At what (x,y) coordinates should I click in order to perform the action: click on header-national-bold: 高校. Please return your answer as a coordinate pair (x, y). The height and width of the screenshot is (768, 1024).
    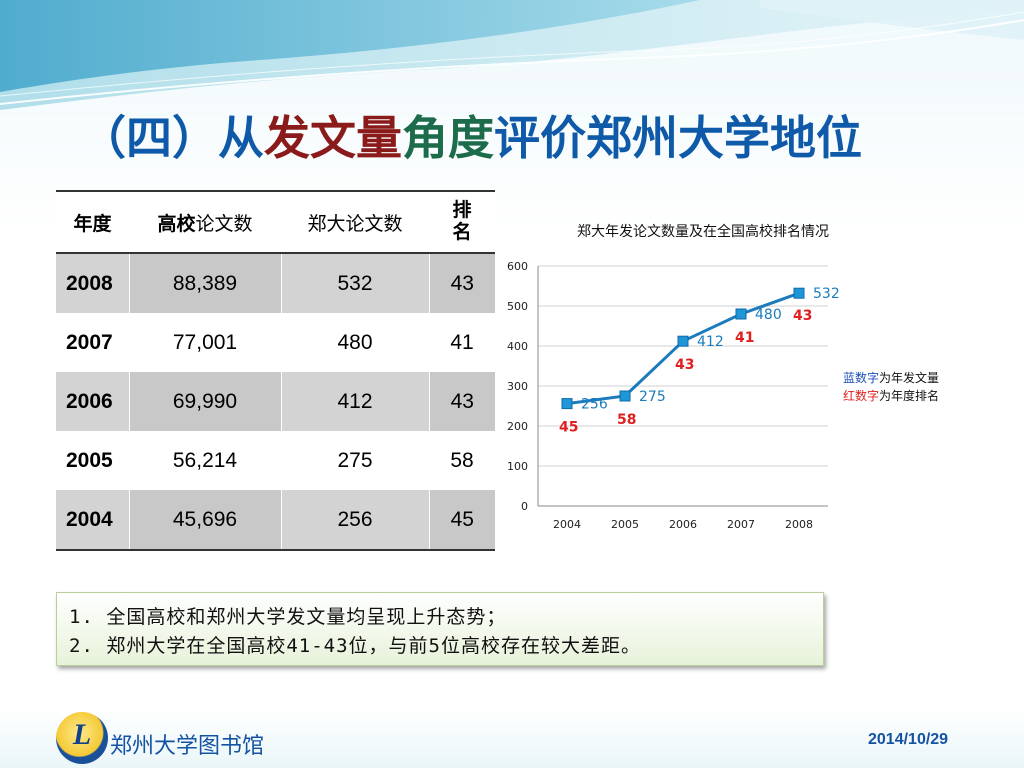
    Looking at the image, I should click on (176, 224).